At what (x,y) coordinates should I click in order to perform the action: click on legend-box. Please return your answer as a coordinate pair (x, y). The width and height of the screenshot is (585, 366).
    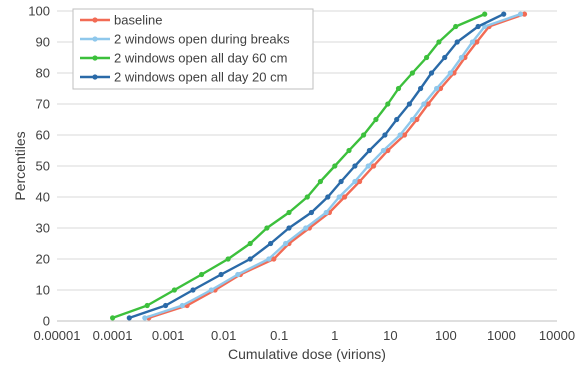
    Looking at the image, I should click on (193, 49).